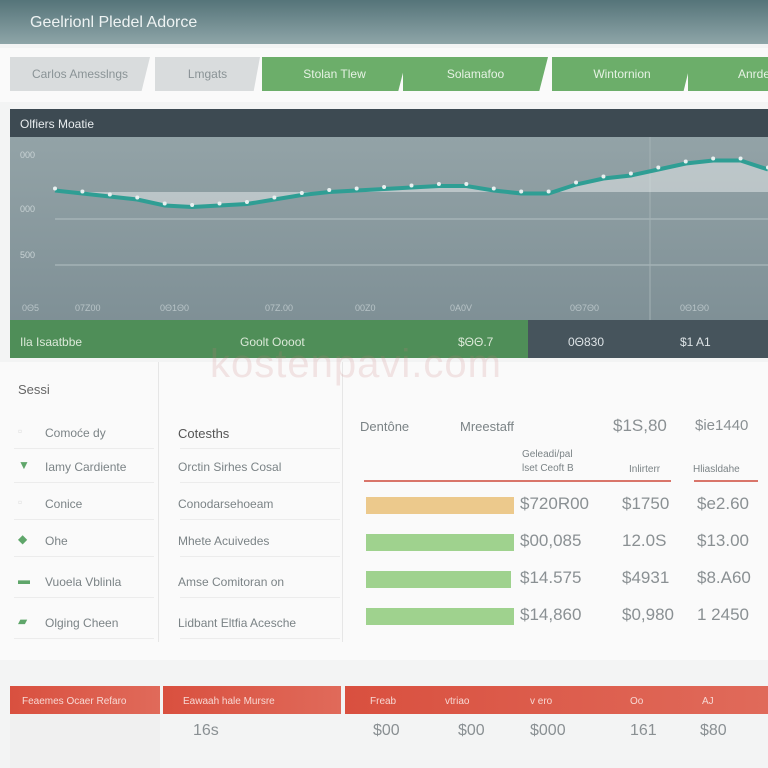 Image resolution: width=768 pixels, height=768 pixels. What do you see at coordinates (713, 730) in the screenshot?
I see `bottom-value: $80` at bounding box center [713, 730].